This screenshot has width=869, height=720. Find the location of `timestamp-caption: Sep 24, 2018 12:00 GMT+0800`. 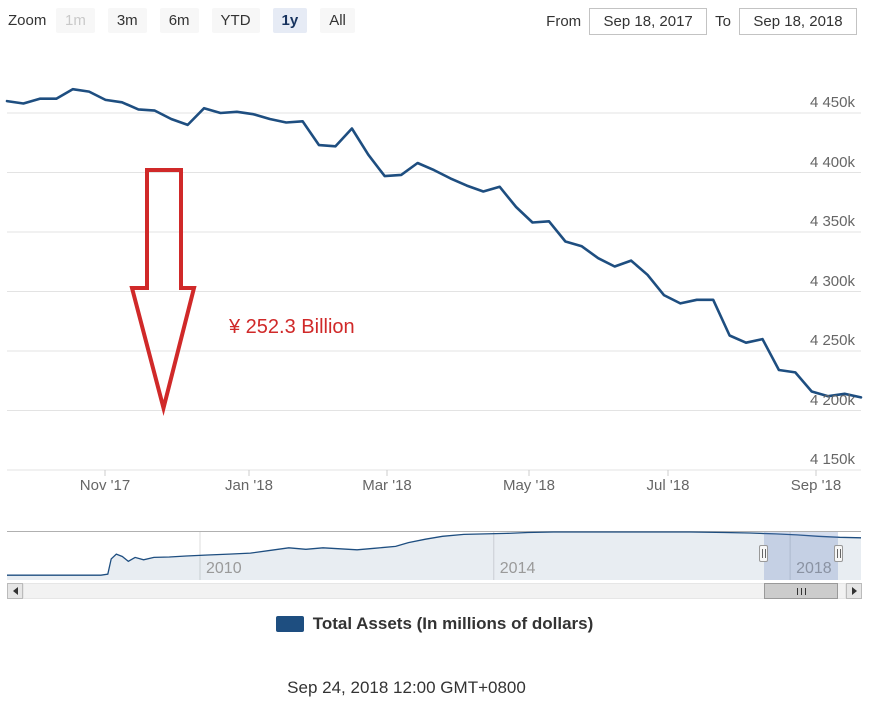

timestamp-caption: Sep 24, 2018 12:00 GMT+0800 is located at coordinates (406, 687).